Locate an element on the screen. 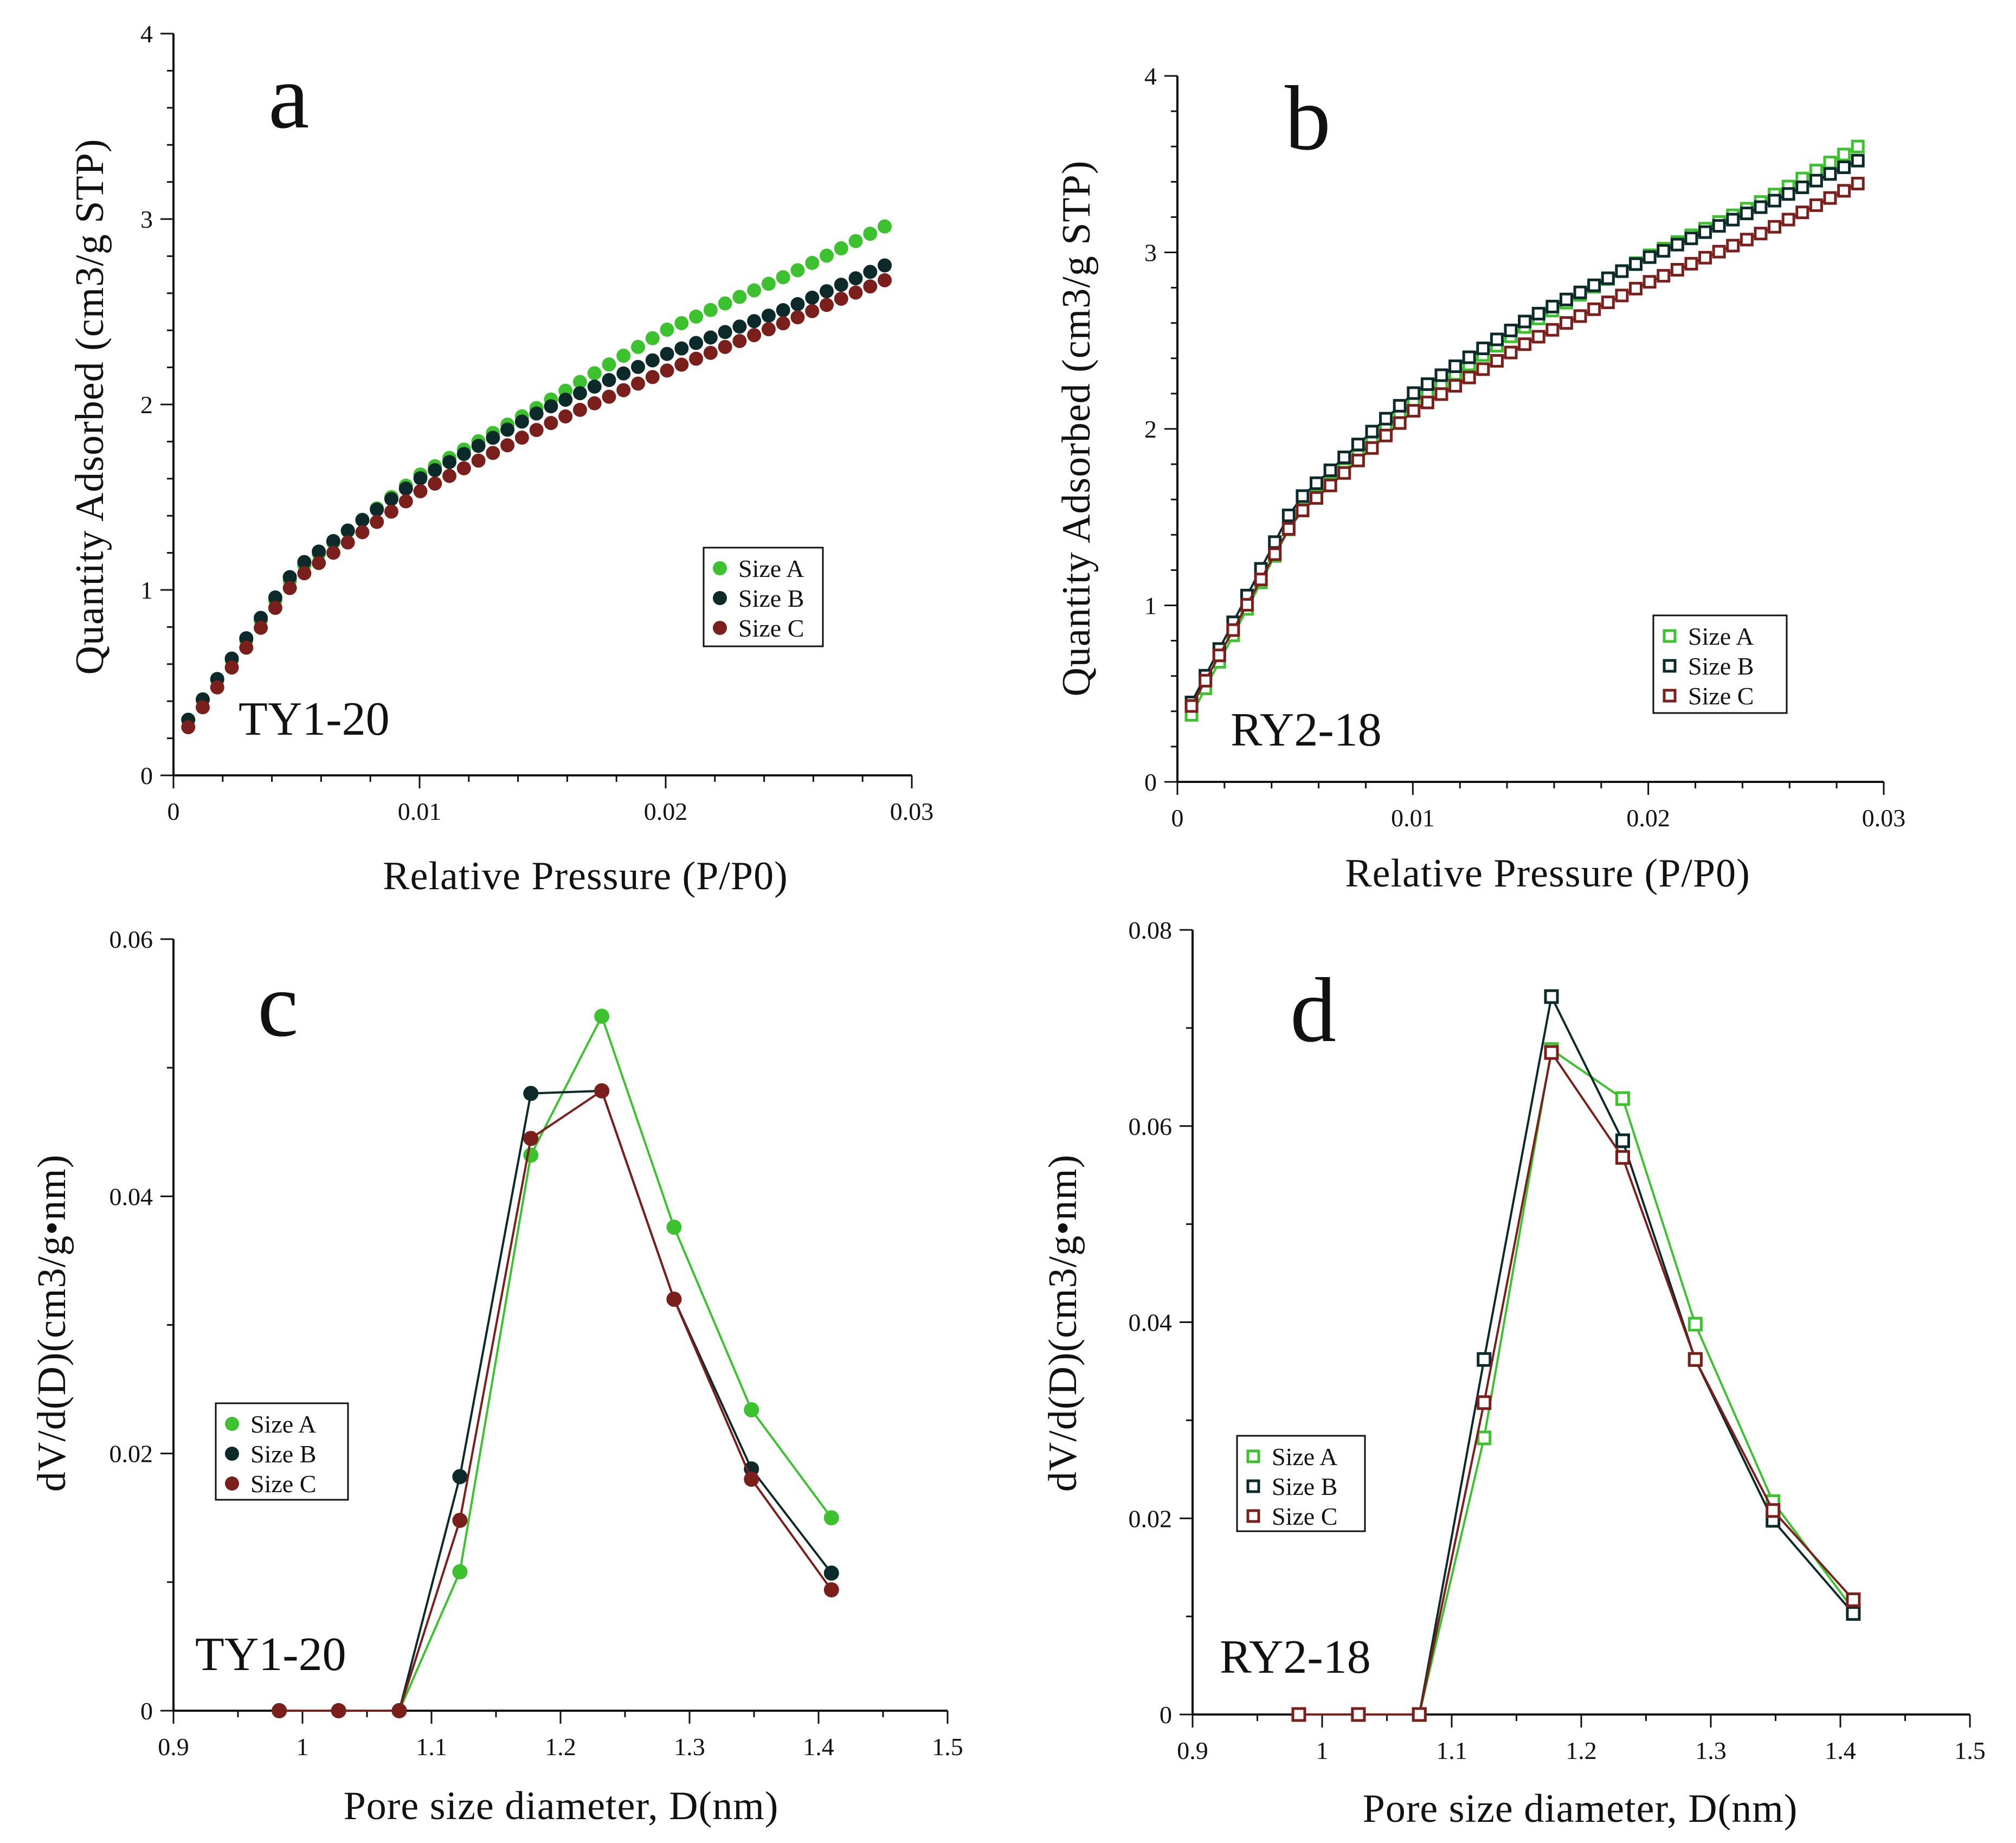 This screenshot has height=1843, width=2016. y-axis-label-d: dV/d(D)(cm3/g•nm) is located at coordinates (1063, 1323).